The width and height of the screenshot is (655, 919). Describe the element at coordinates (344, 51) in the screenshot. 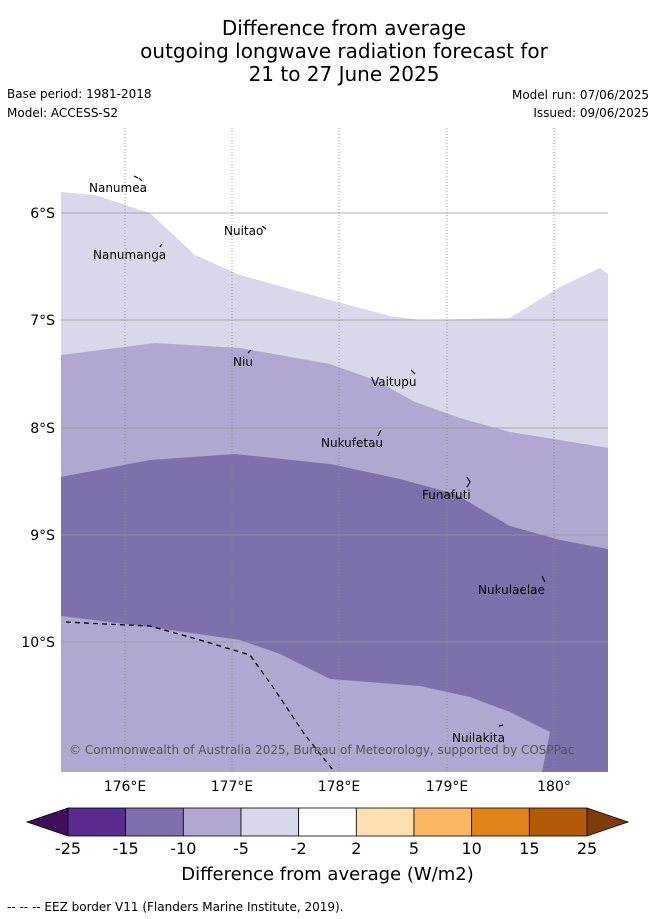

I see `title-line-2: outgoing longwave radiation forecast for` at that location.